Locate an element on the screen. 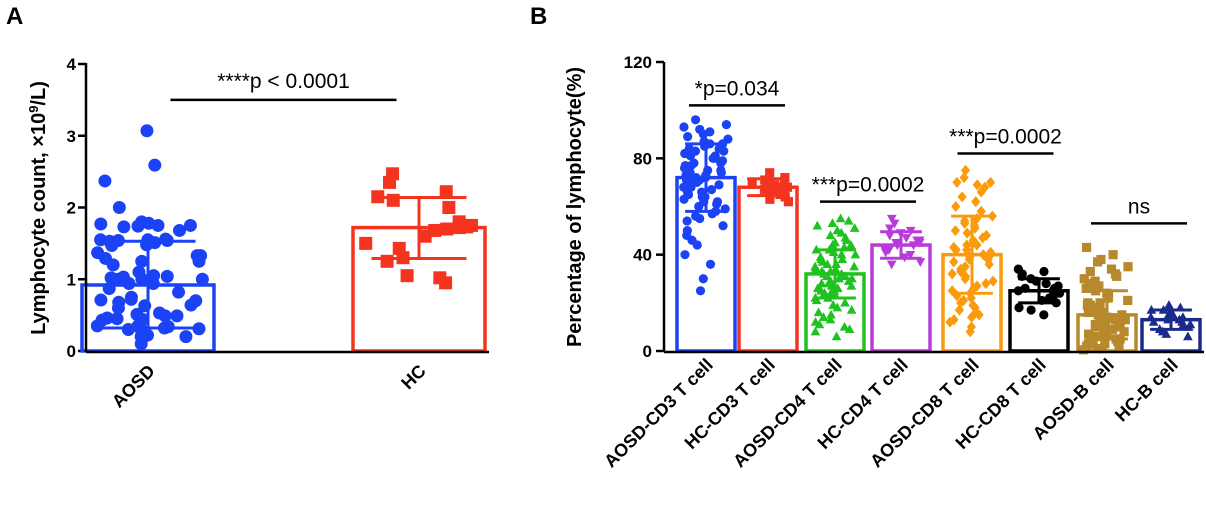  panel-a-category-label: AOSD is located at coordinates (133, 386).